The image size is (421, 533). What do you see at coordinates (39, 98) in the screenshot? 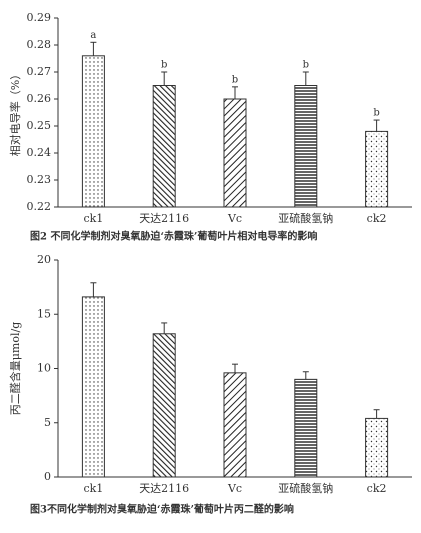
I see `y-tick-label: 0.26` at bounding box center [39, 98].